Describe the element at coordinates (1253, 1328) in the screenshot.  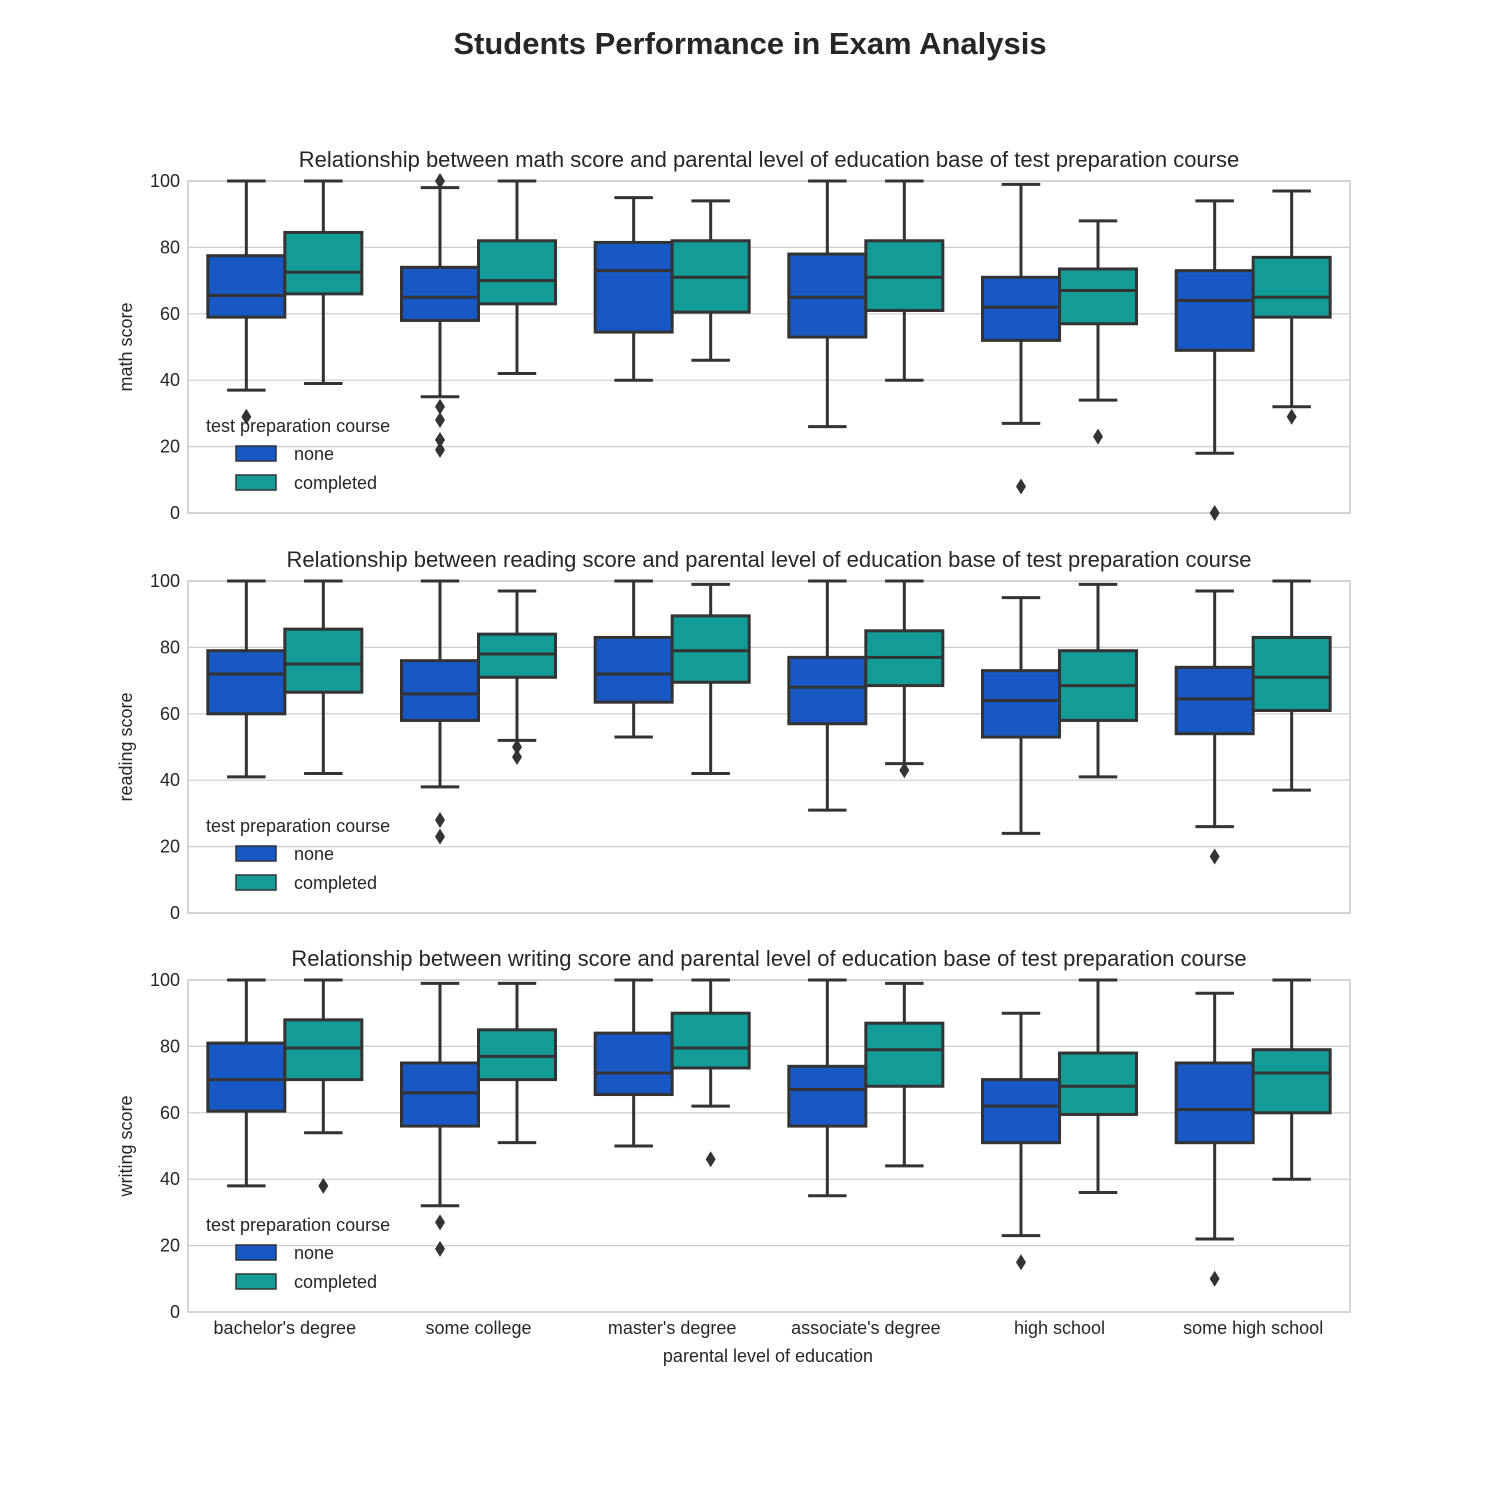
I see `x-tick-label: some high school` at that location.